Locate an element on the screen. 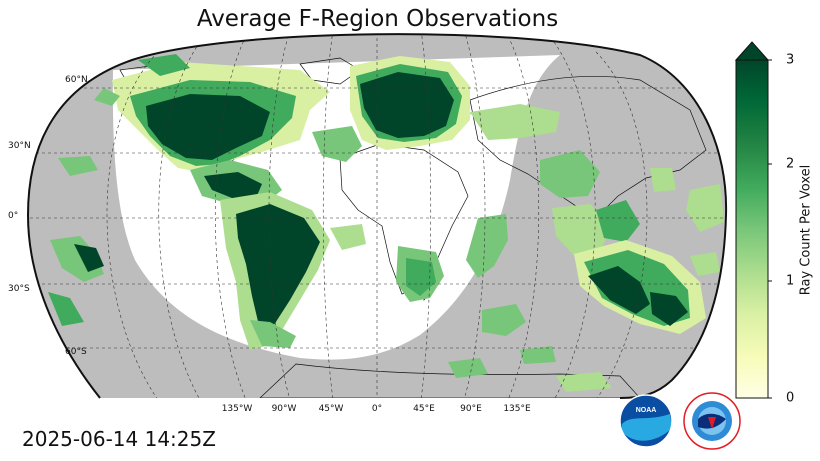 The width and height of the screenshot is (820, 461). colorbar-tick-2: 2 is located at coordinates (790, 164).